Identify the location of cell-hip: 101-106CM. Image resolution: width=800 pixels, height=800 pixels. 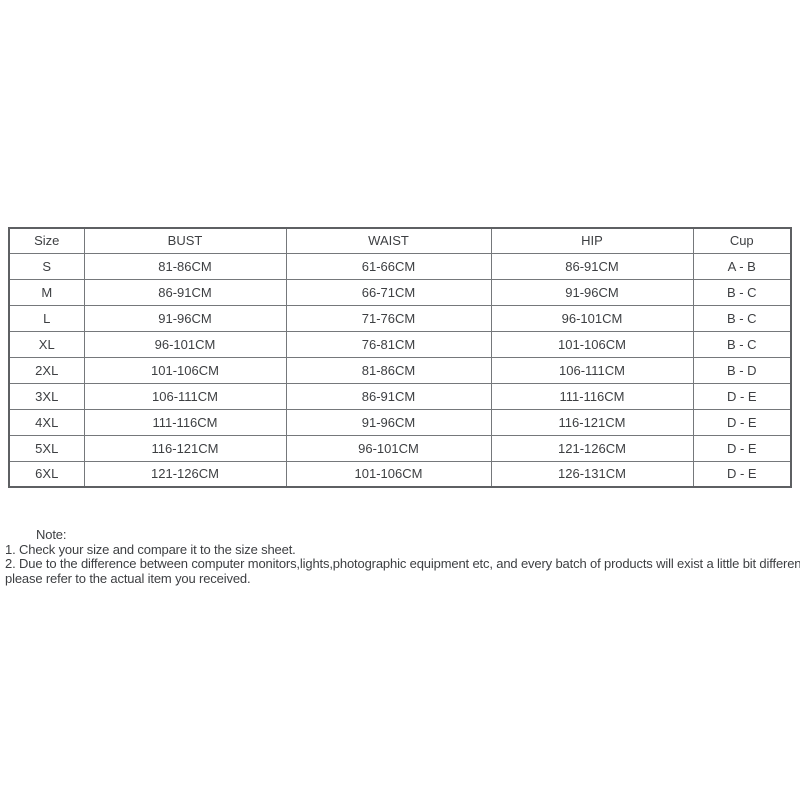
(592, 344).